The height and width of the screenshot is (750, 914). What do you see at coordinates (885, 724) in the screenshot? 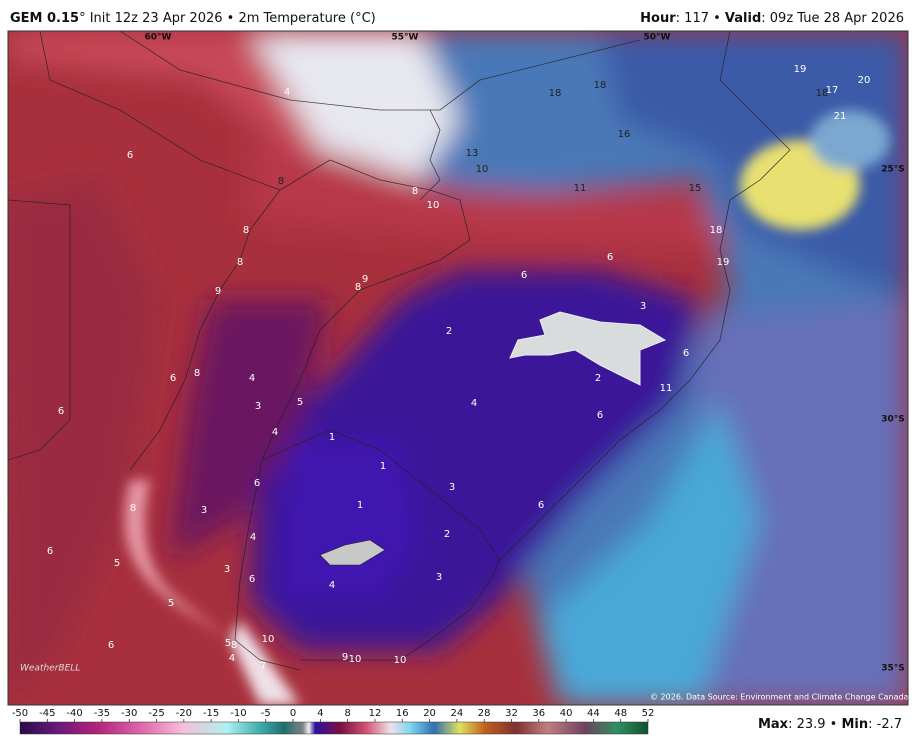
I see `min-value: : -2.7` at bounding box center [885, 724].